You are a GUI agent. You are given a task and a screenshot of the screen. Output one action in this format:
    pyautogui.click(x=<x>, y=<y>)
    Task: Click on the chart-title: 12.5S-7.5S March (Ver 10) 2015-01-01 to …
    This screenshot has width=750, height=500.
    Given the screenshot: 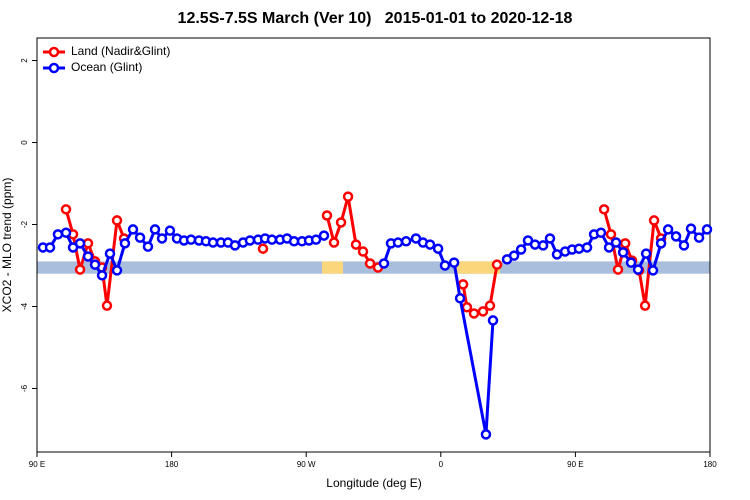 What is the action you would take?
    pyautogui.click(x=375, y=18)
    